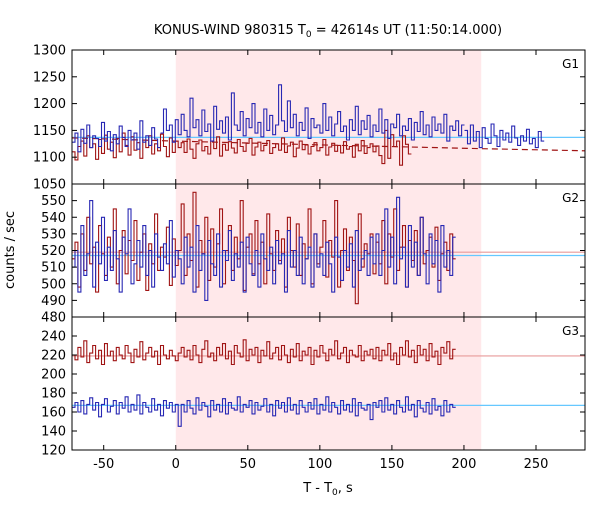 The image size is (600, 505). I want to click on dashed-trend-red, so click(328, 144).